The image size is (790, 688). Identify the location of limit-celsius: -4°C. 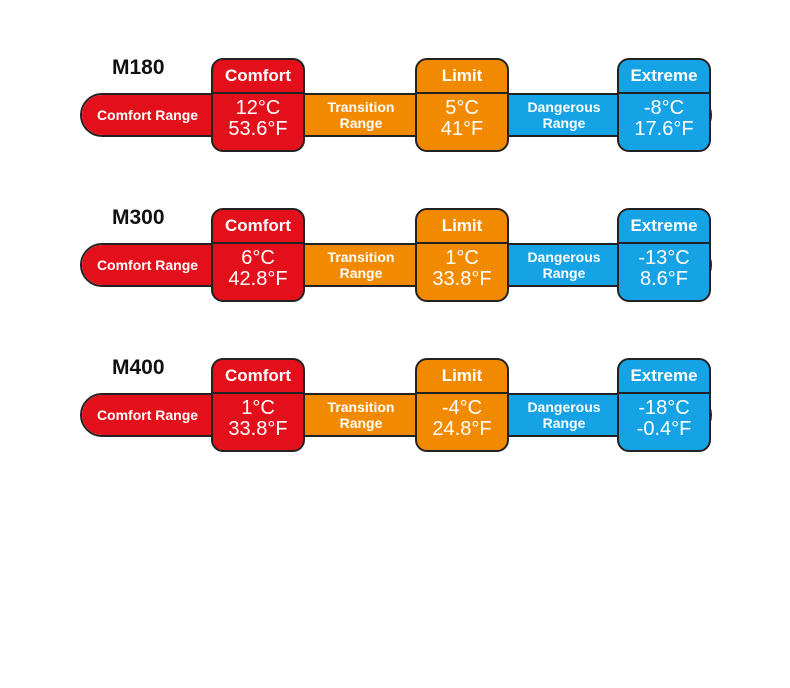
(462, 408).